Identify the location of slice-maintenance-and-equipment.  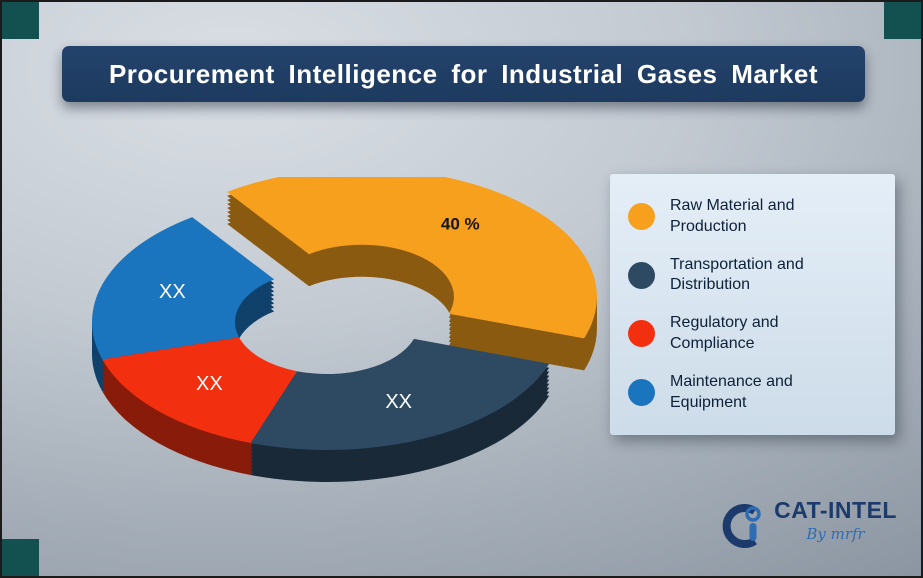
(183, 288).